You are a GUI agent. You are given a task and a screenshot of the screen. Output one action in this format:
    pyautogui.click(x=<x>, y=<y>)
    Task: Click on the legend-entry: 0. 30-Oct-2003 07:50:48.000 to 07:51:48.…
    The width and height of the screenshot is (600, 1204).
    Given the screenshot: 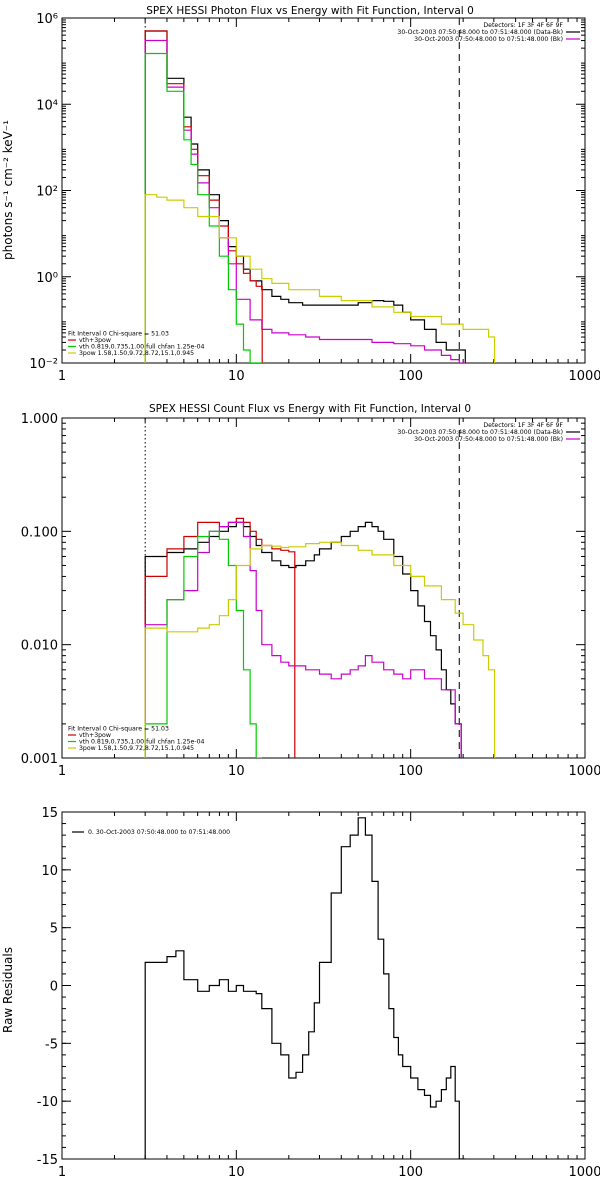 What is the action you would take?
    pyautogui.click(x=159, y=832)
    